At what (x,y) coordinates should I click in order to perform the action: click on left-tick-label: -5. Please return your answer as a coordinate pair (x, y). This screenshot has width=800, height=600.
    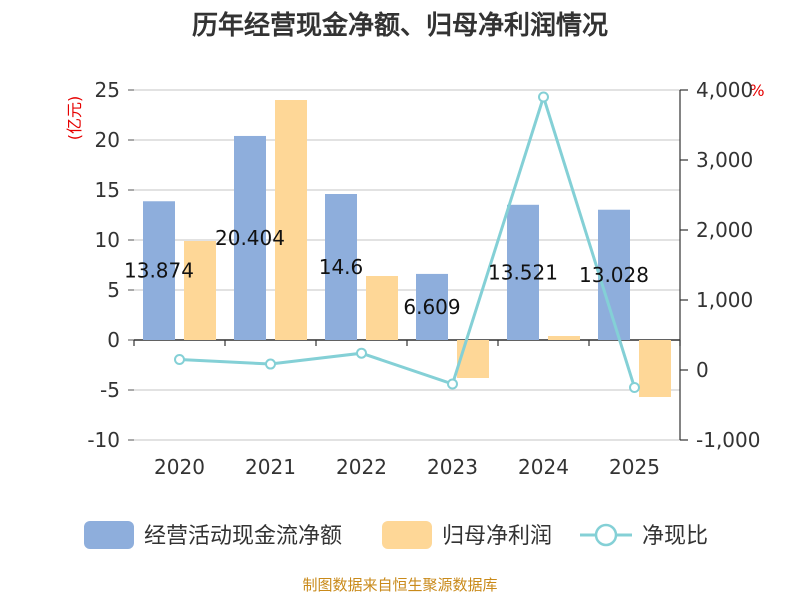
    Looking at the image, I should click on (110, 390).